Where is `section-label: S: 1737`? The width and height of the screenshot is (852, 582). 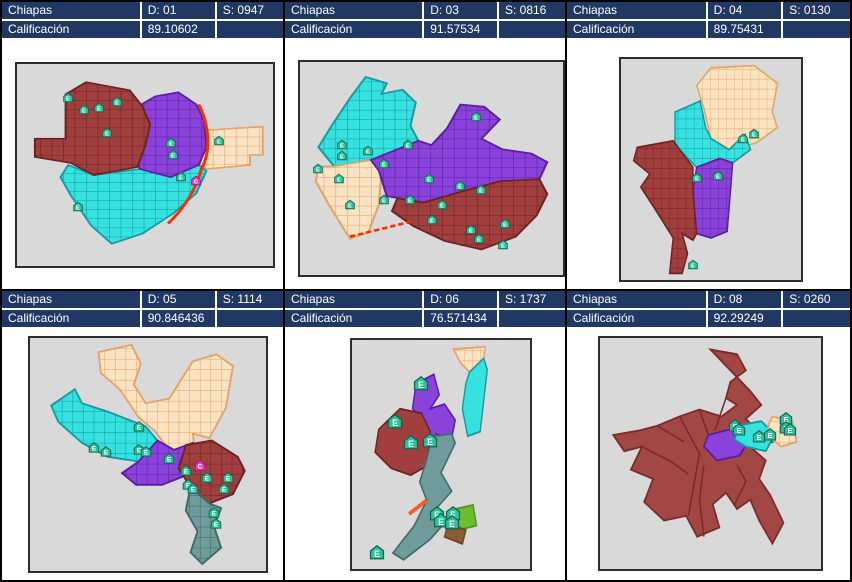 section-label: S: 1737 is located at coordinates (531, 299).